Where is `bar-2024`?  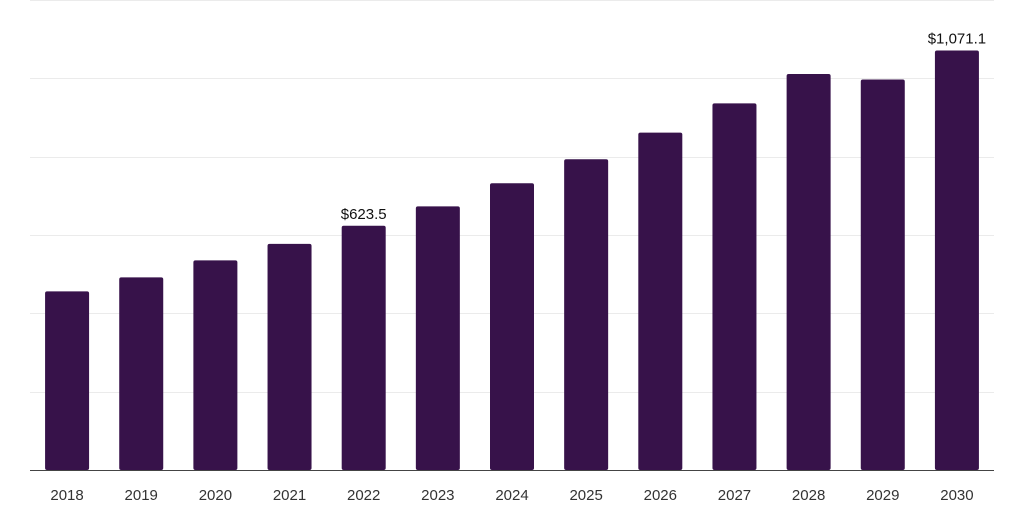 bar-2024 is located at coordinates (512, 326).